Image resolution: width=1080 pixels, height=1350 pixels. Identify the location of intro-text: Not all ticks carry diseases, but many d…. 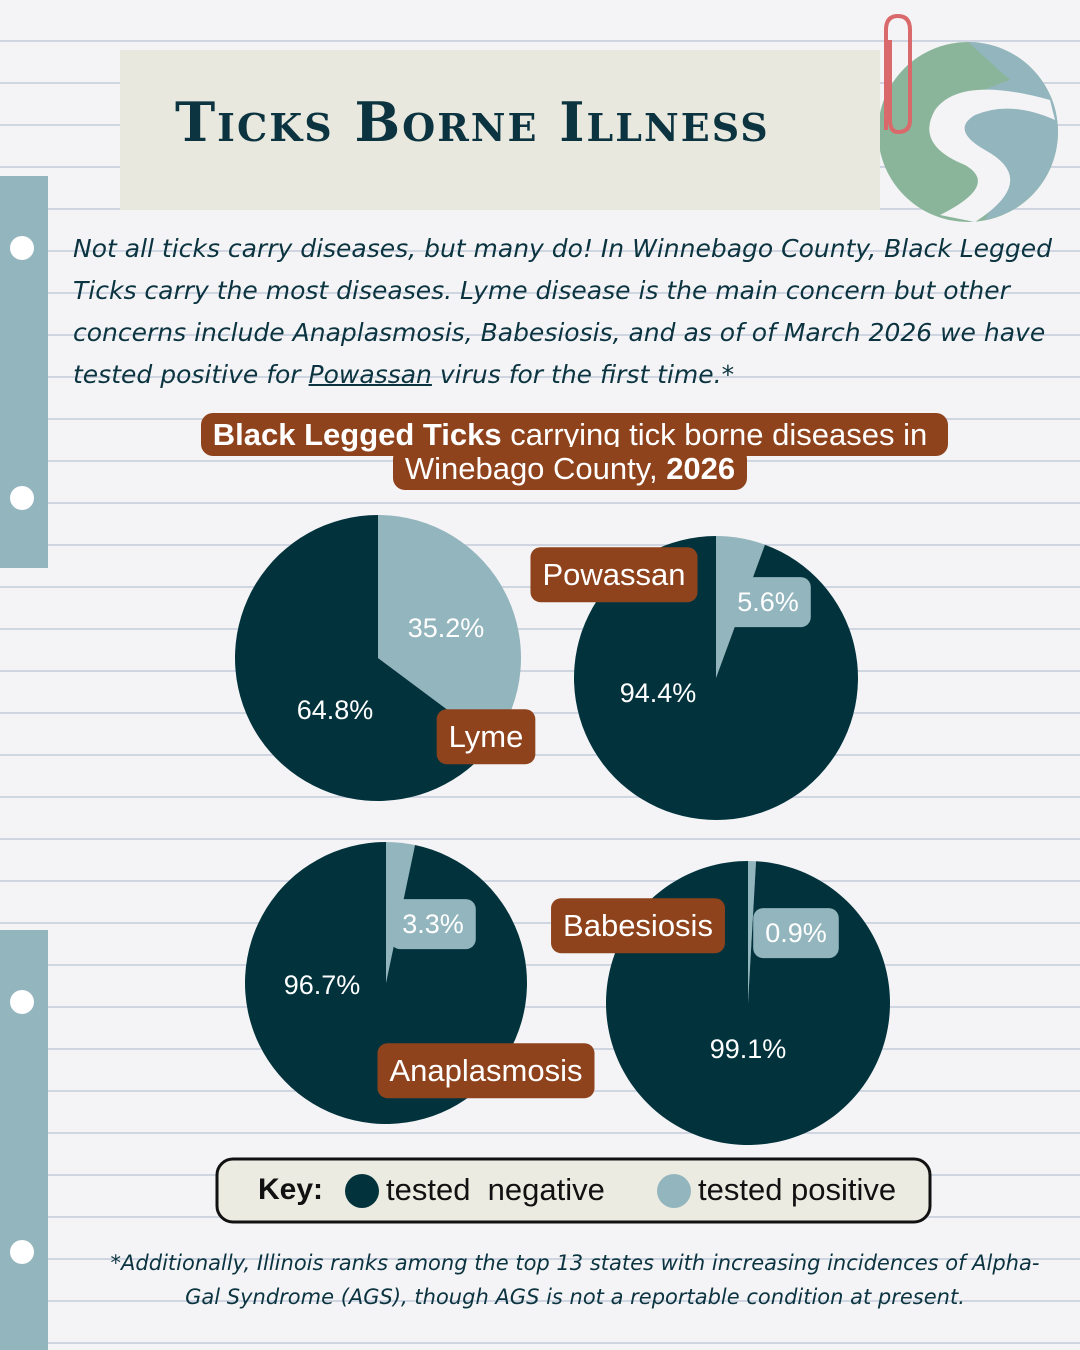
(566, 311).